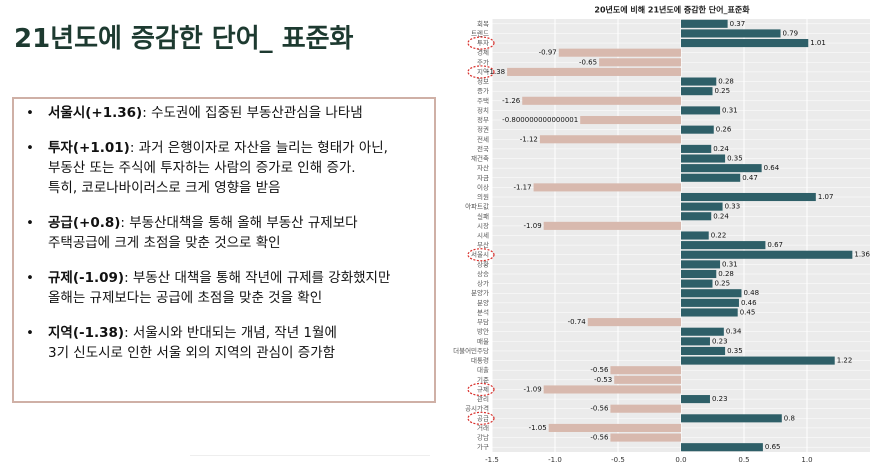  What do you see at coordinates (791, 33) in the screenshot?
I see `value-label: 0.79` at bounding box center [791, 33].